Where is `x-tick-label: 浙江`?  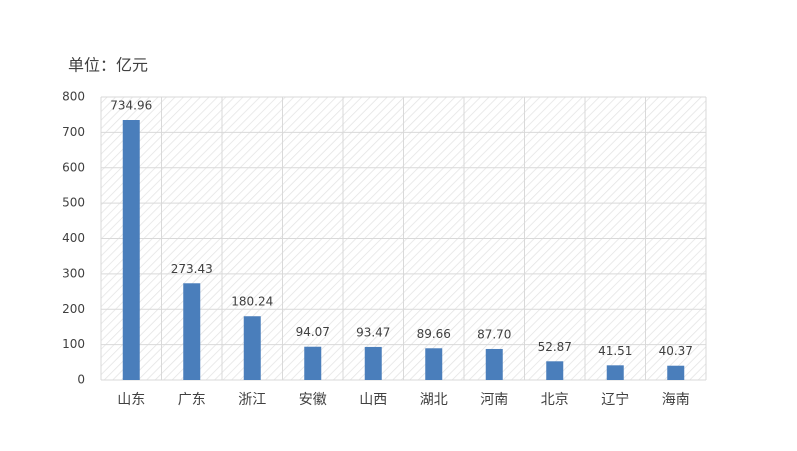 x-tick-label: 浙江 is located at coordinates (252, 400).